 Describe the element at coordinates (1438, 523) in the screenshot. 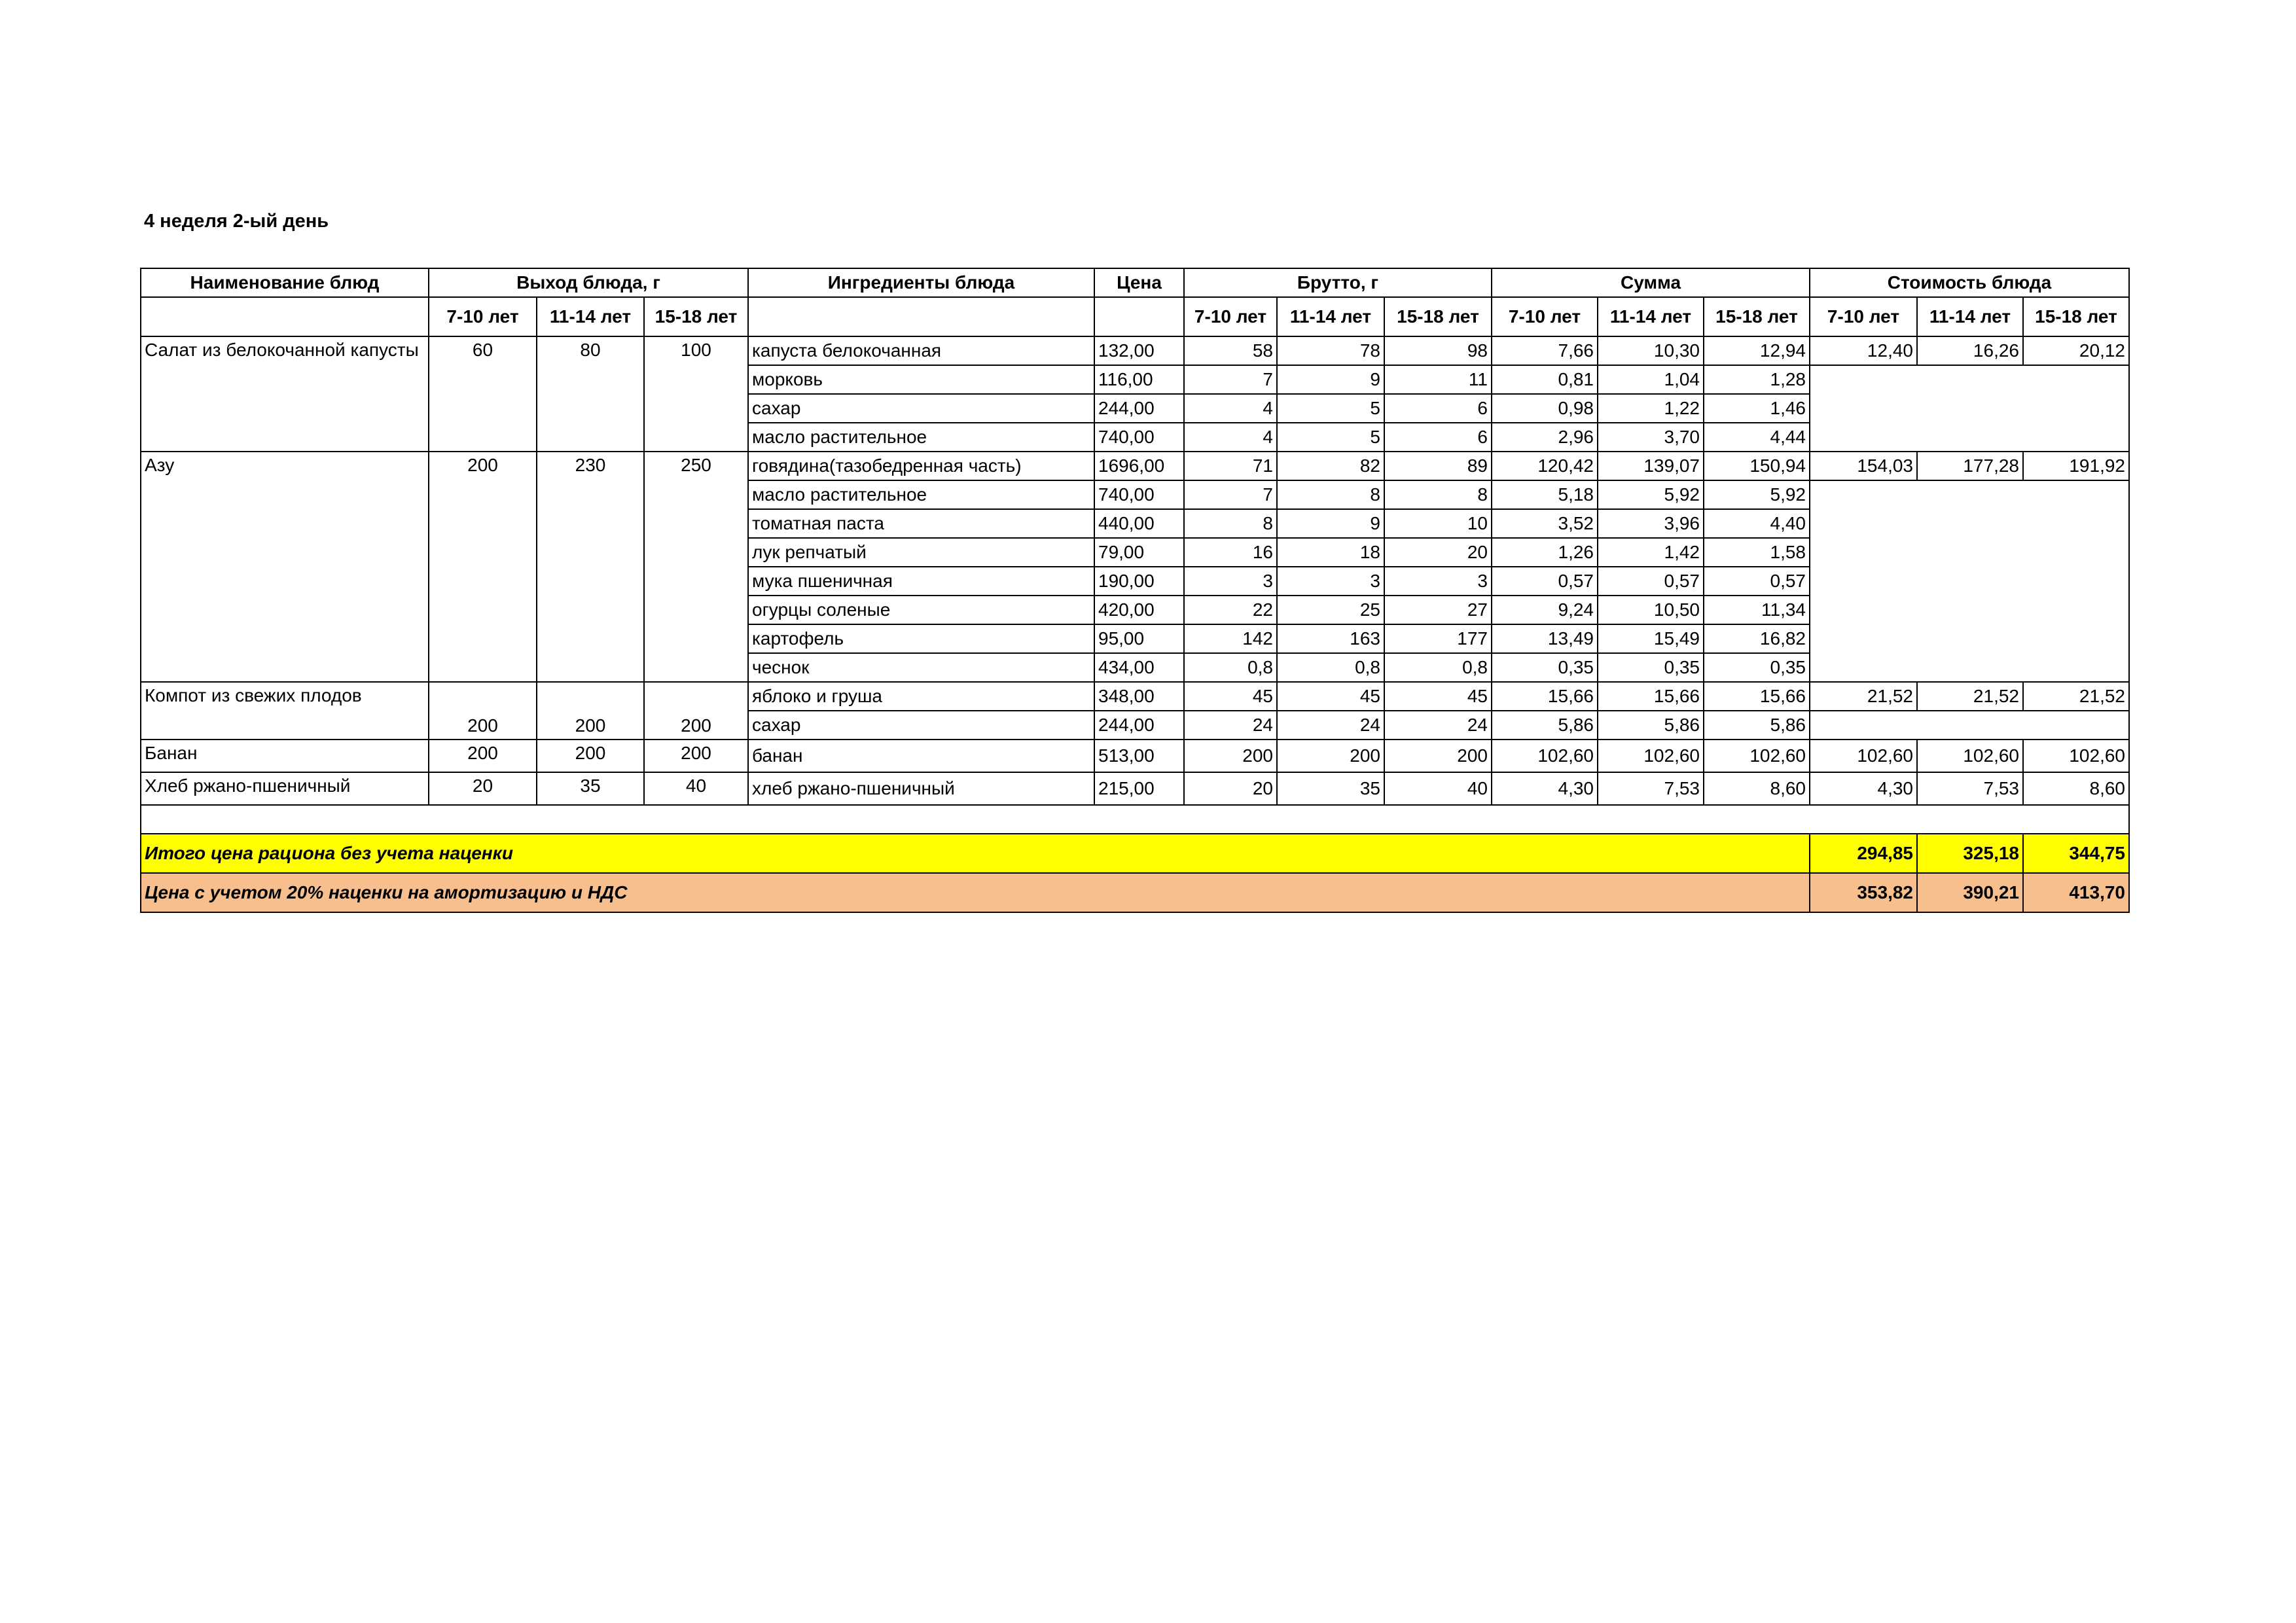

I see `brutto-value: 10` at that location.